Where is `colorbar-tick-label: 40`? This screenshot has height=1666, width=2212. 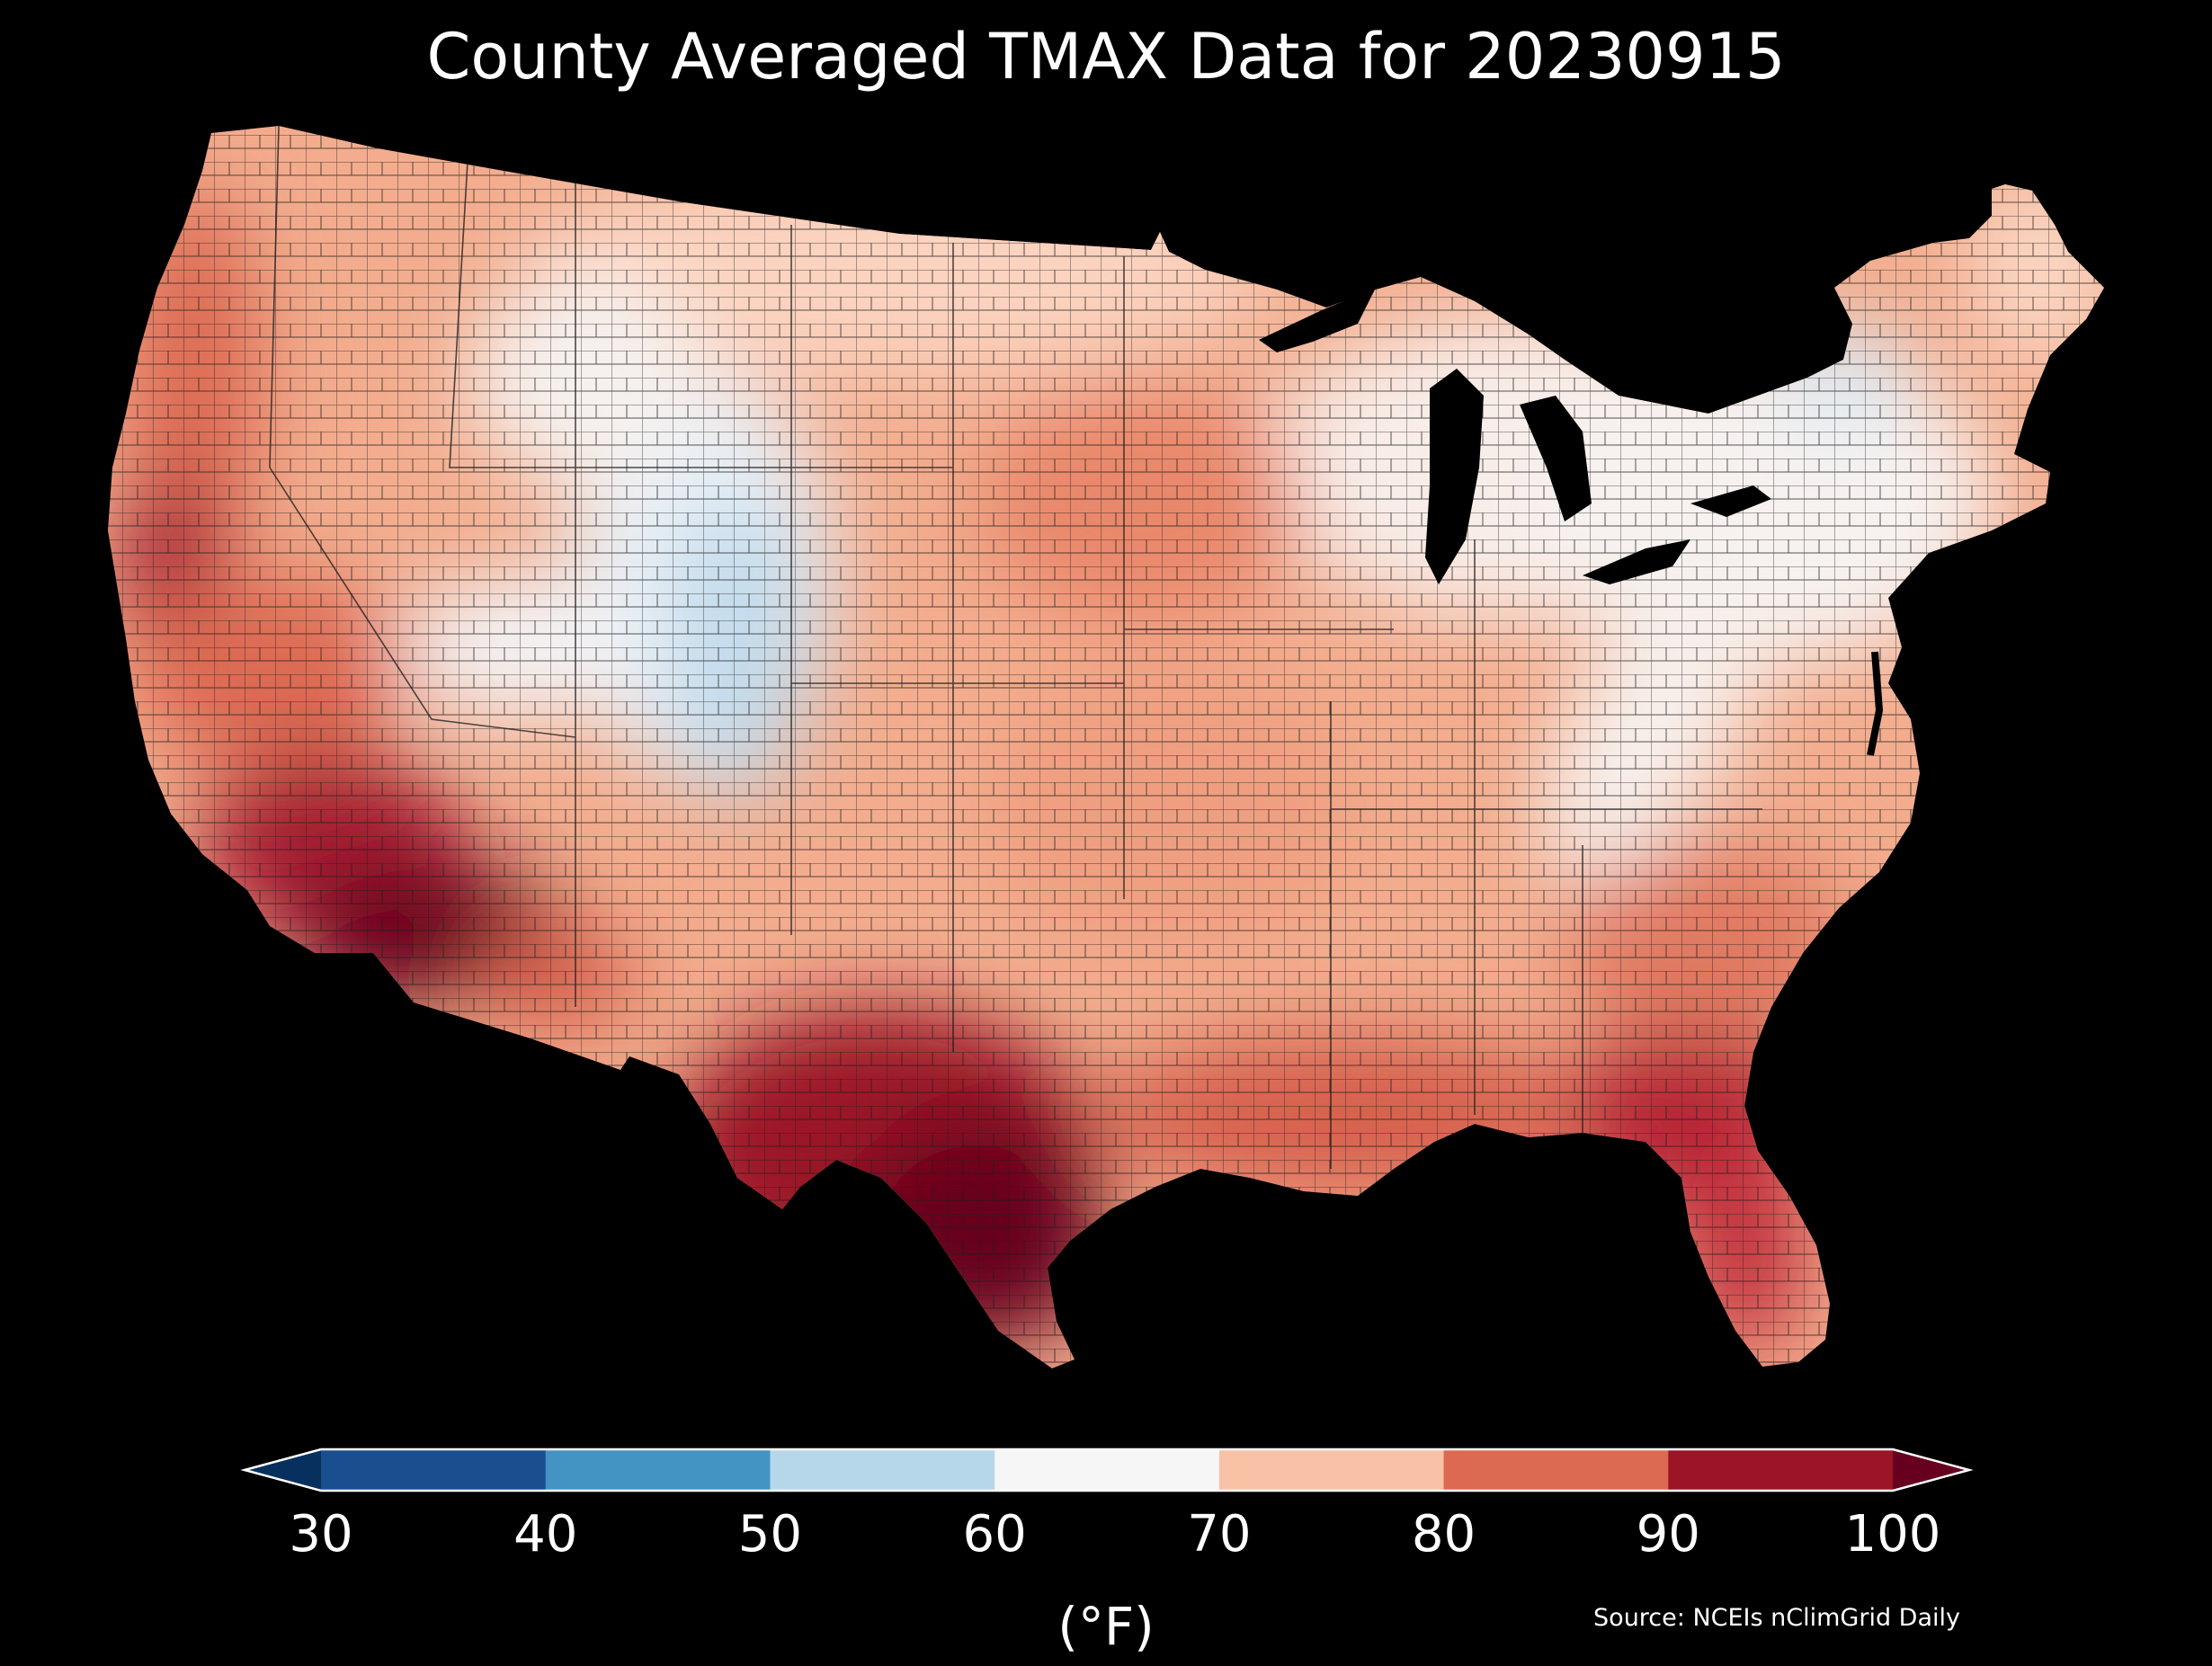 colorbar-tick-label: 40 is located at coordinates (545, 1535).